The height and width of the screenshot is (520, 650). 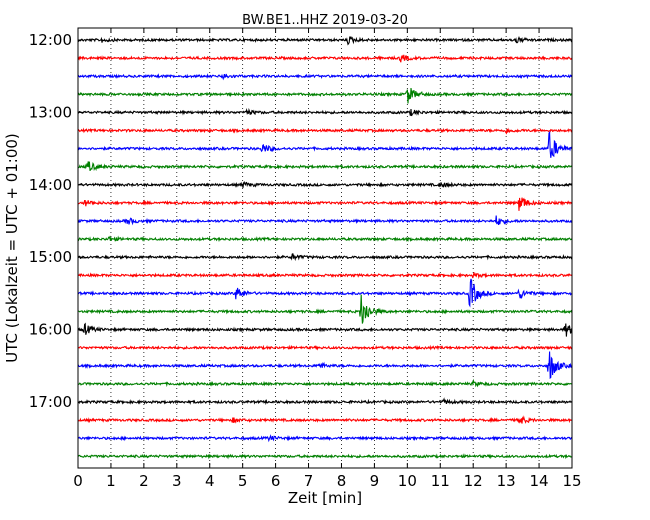 I want to click on x-tick-label: 2, so click(x=144, y=481).